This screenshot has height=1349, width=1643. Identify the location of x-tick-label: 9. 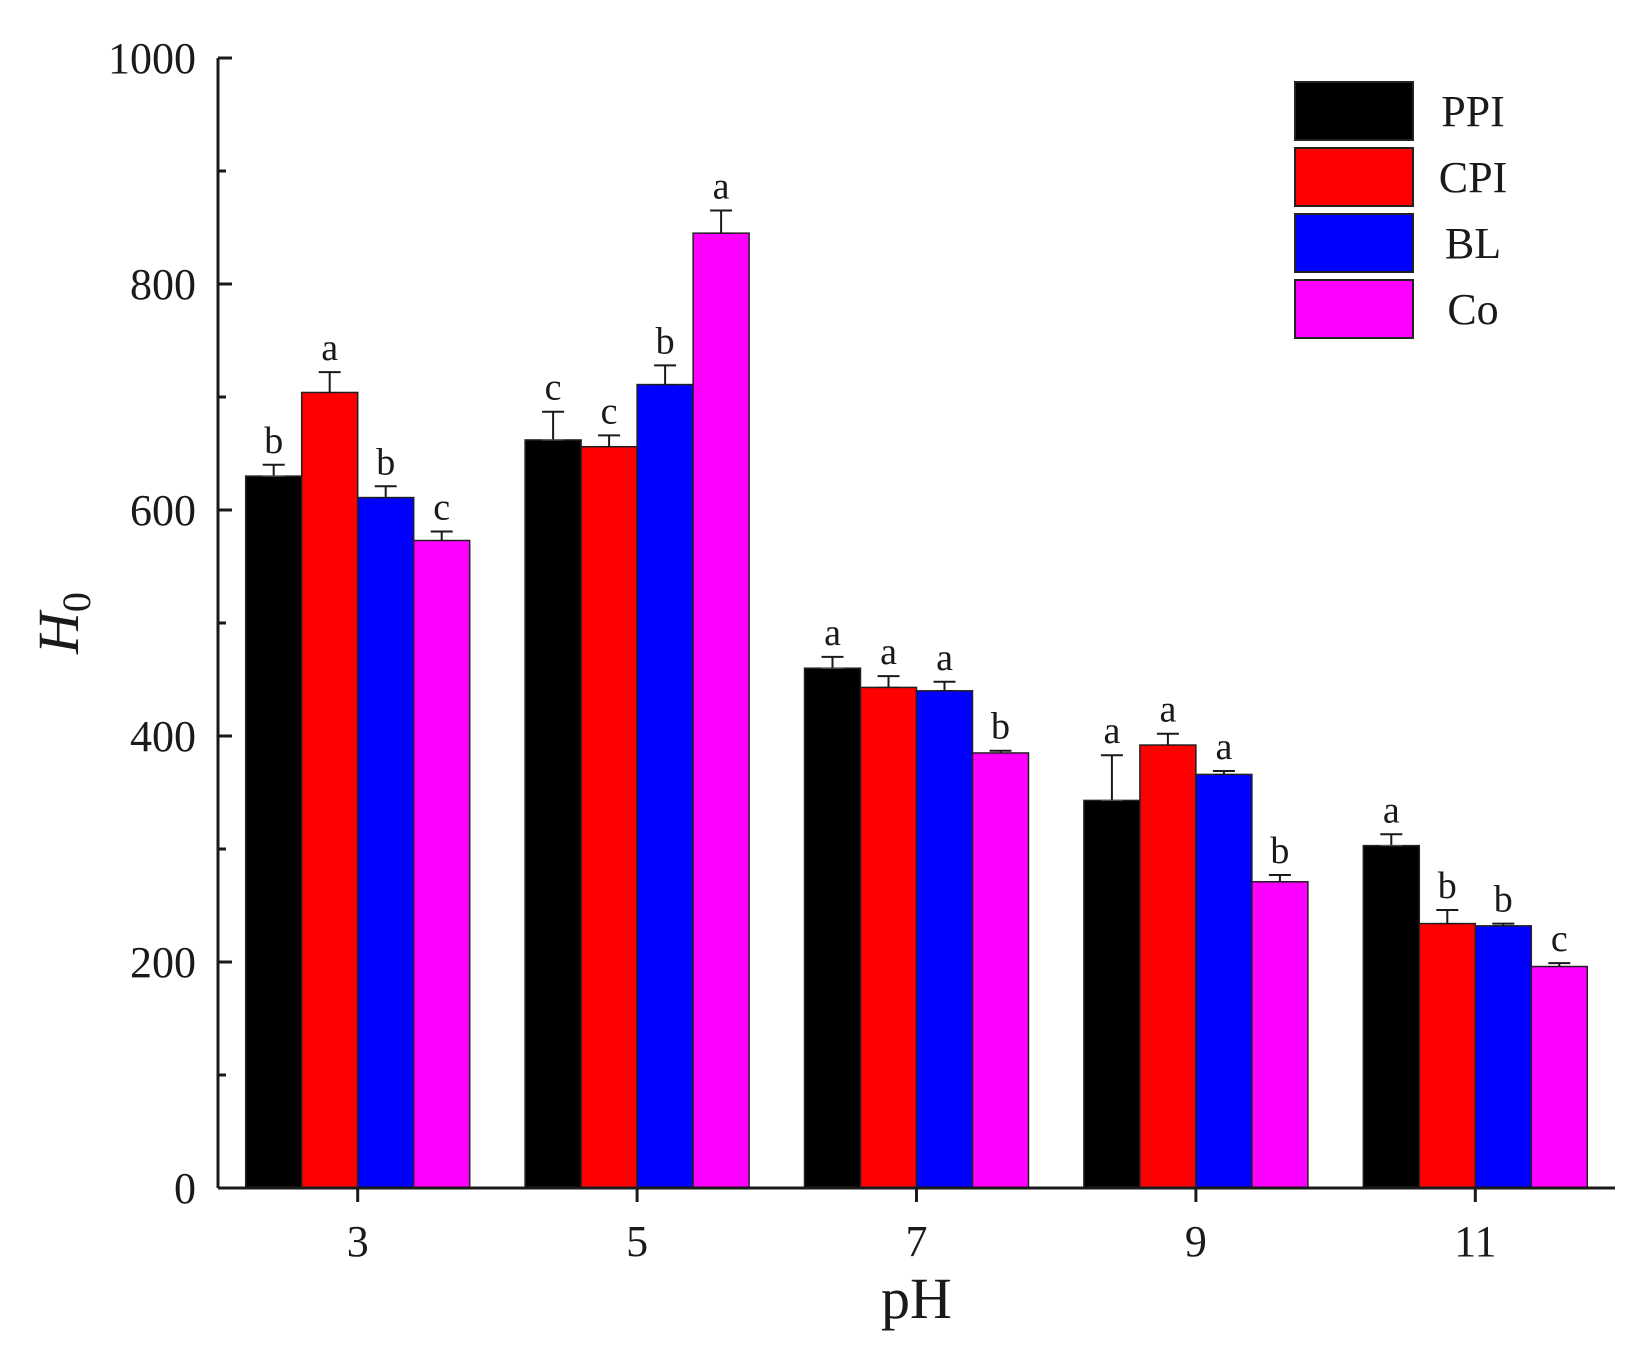
(1196, 1241).